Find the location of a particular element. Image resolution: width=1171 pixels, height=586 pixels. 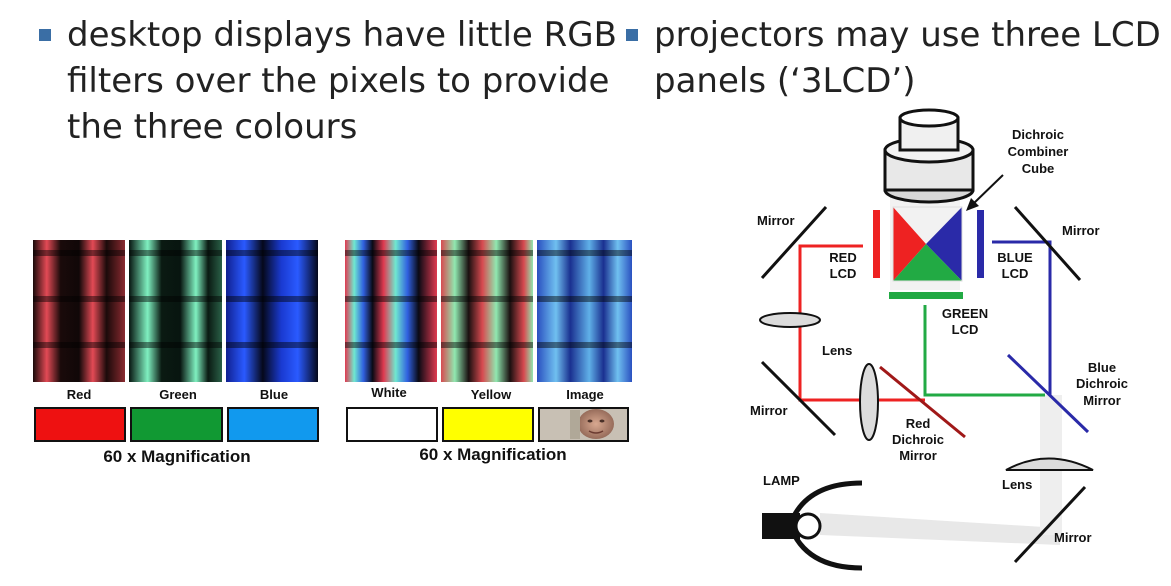

lamp-light-beam is located at coordinates (940, 529).